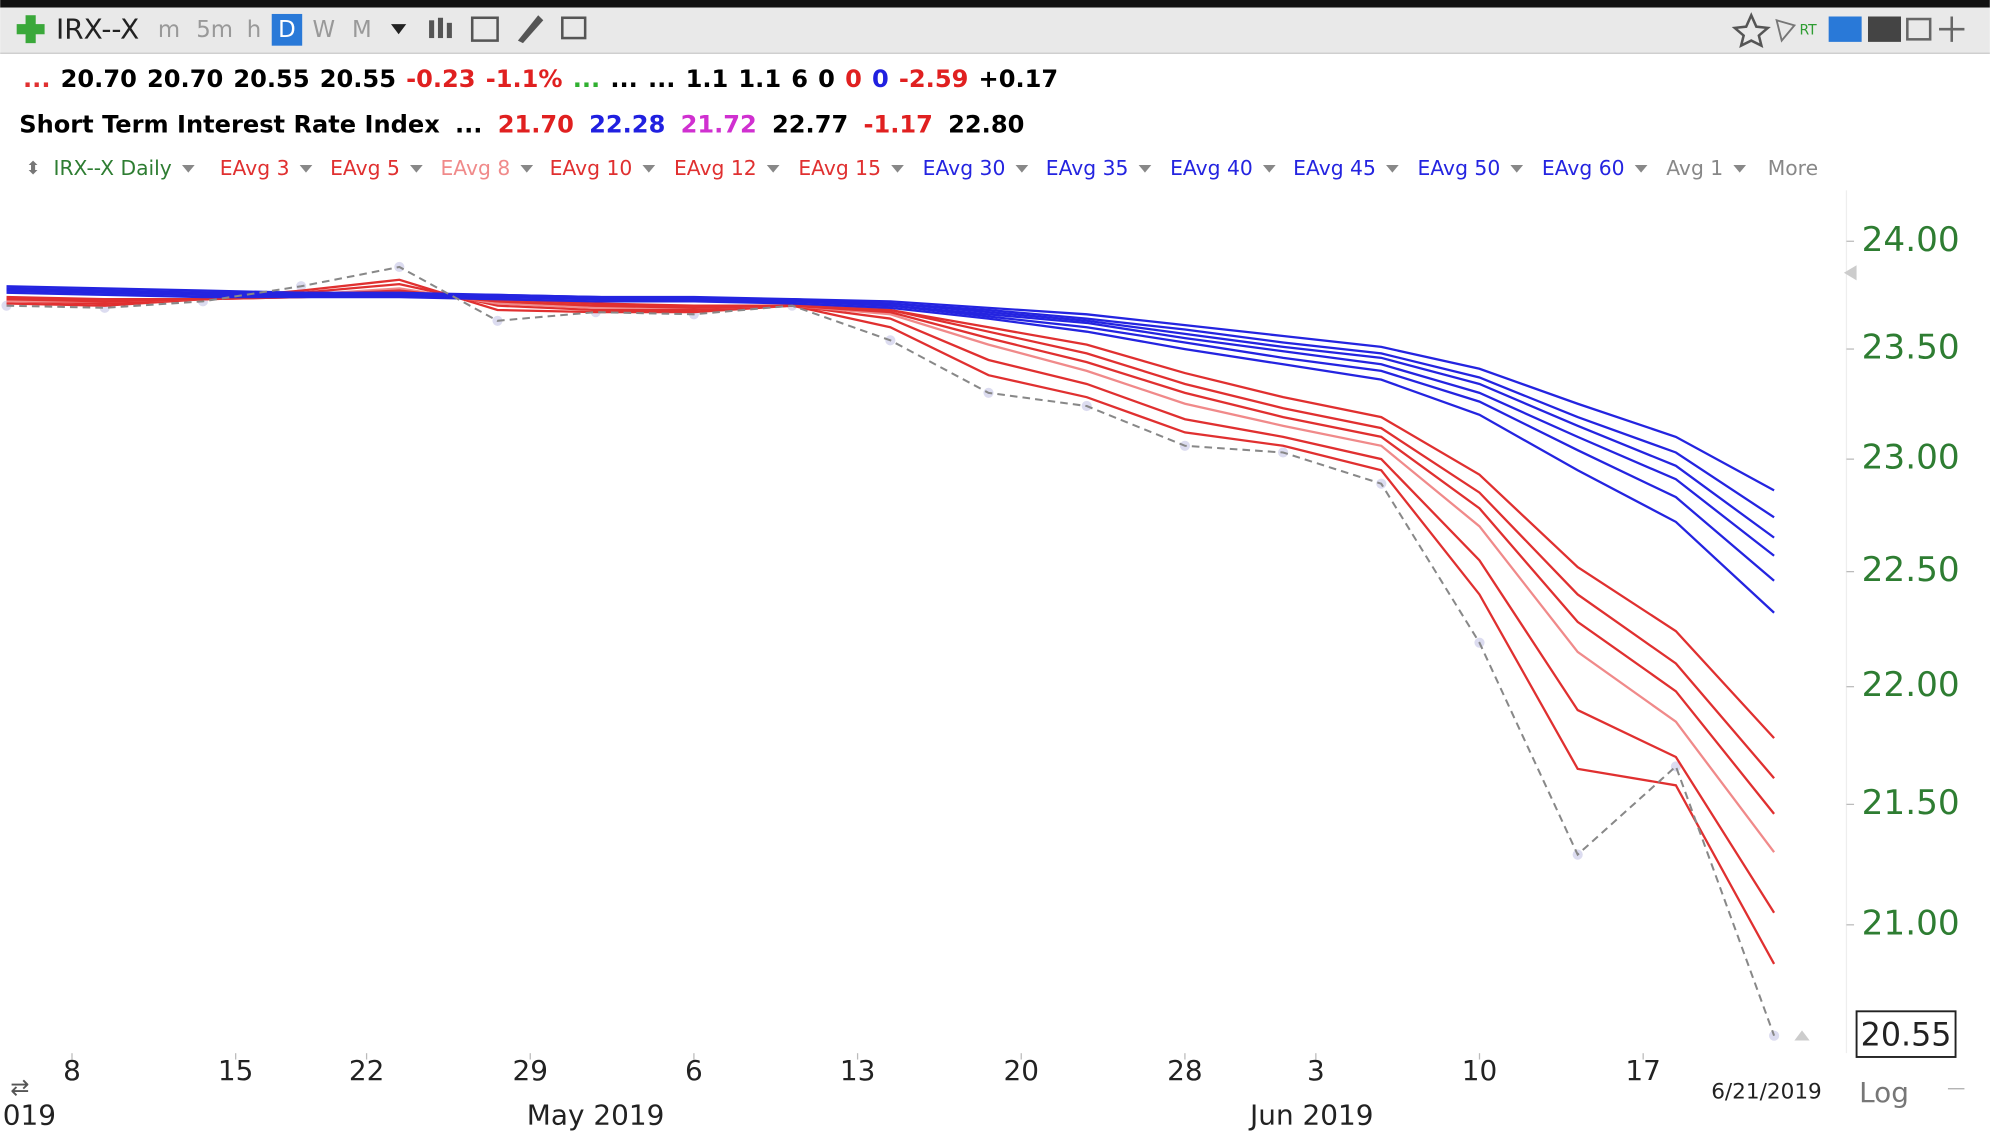  I want to click on symbol: IRX--X, so click(97, 28).